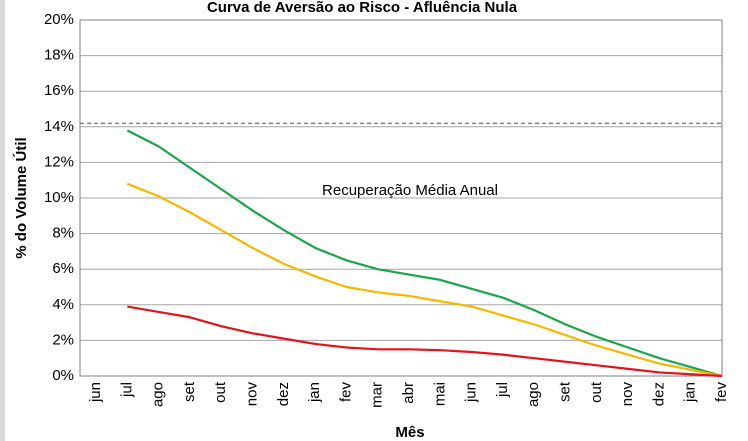  I want to click on annotation: Recuperação Média Anual, so click(410, 190).